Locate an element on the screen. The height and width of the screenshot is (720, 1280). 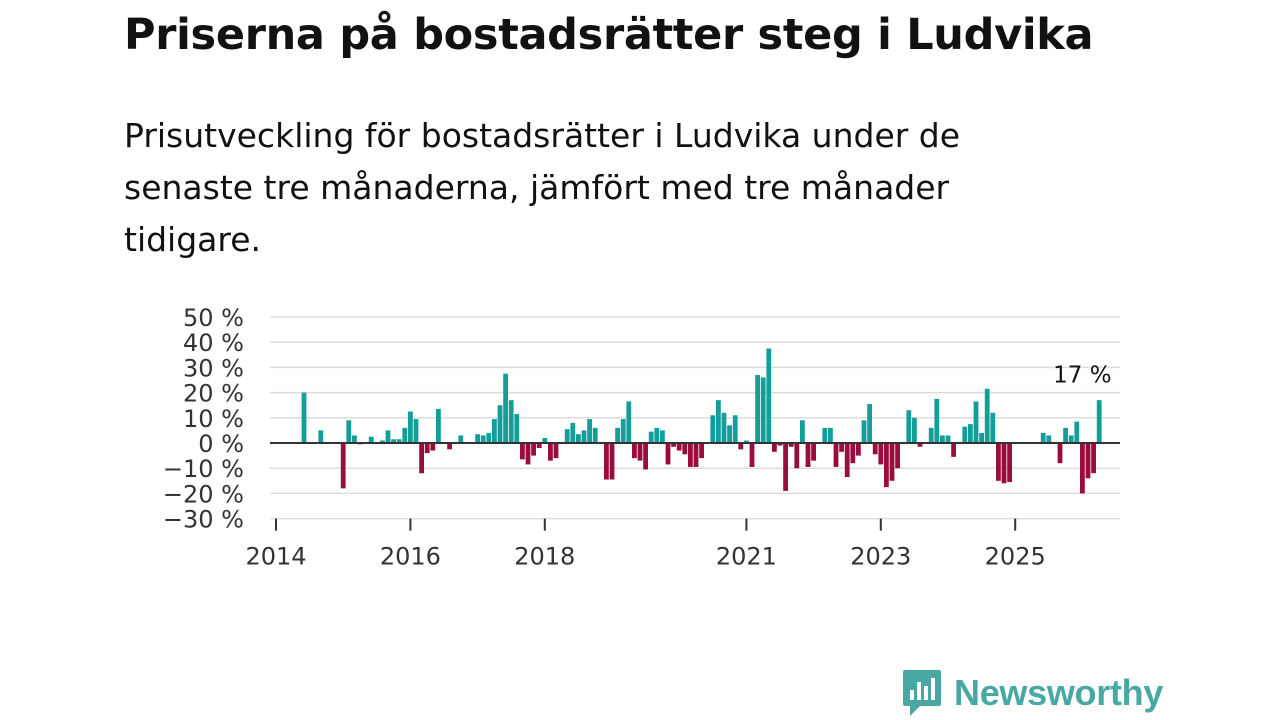
x-tick-label: 2018 is located at coordinates (544, 557).